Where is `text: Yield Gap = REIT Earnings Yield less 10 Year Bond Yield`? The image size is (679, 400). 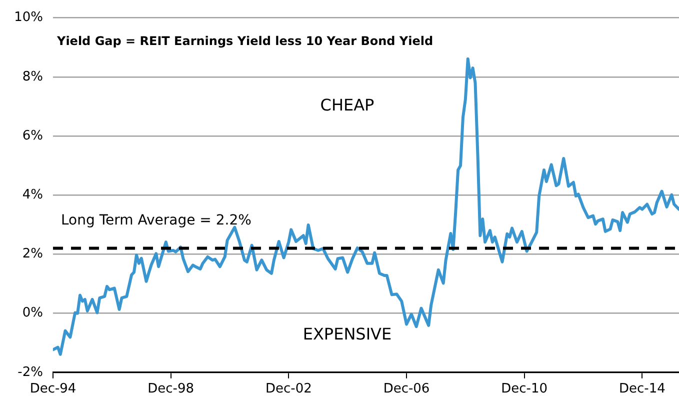
text: Yield Gap = REIT Earnings Yield less 10 Year Bond Yield is located at coordinates (245, 41).